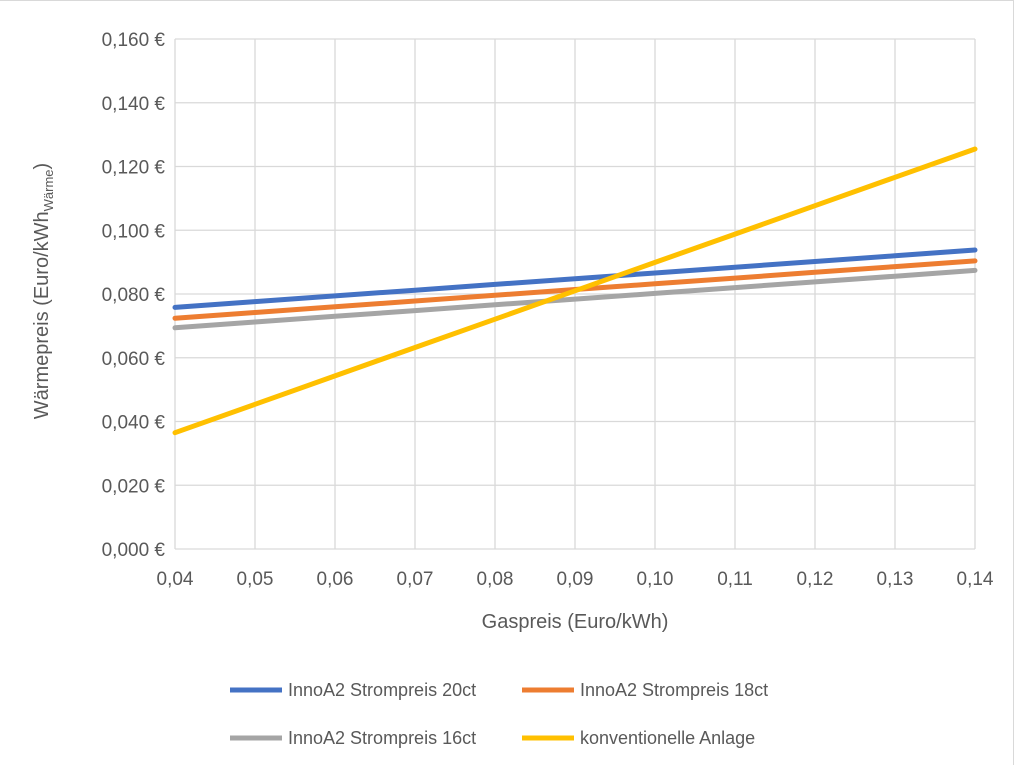  What do you see at coordinates (134, 168) in the screenshot?
I see `y-tick-label: 0,120 €` at bounding box center [134, 168].